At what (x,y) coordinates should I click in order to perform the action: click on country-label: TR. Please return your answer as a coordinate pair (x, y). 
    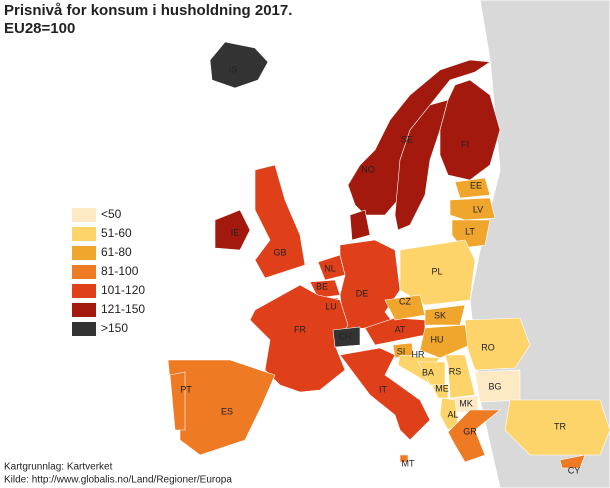
    Looking at the image, I should click on (560, 426).